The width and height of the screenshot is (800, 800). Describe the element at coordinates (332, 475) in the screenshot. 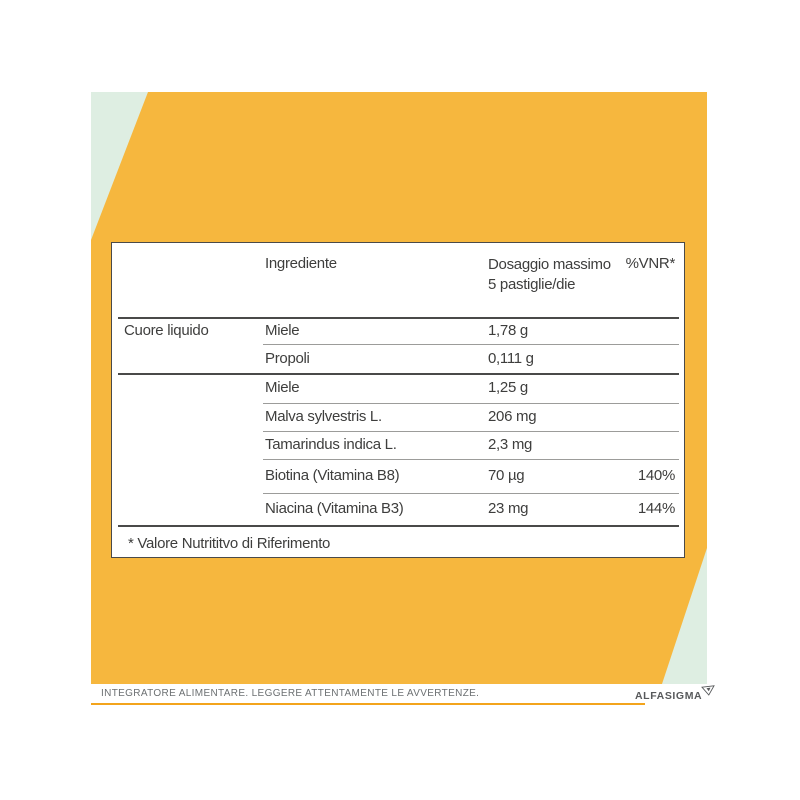

I see `ingredient-cell: Biotina (Vitamina B8)` at that location.